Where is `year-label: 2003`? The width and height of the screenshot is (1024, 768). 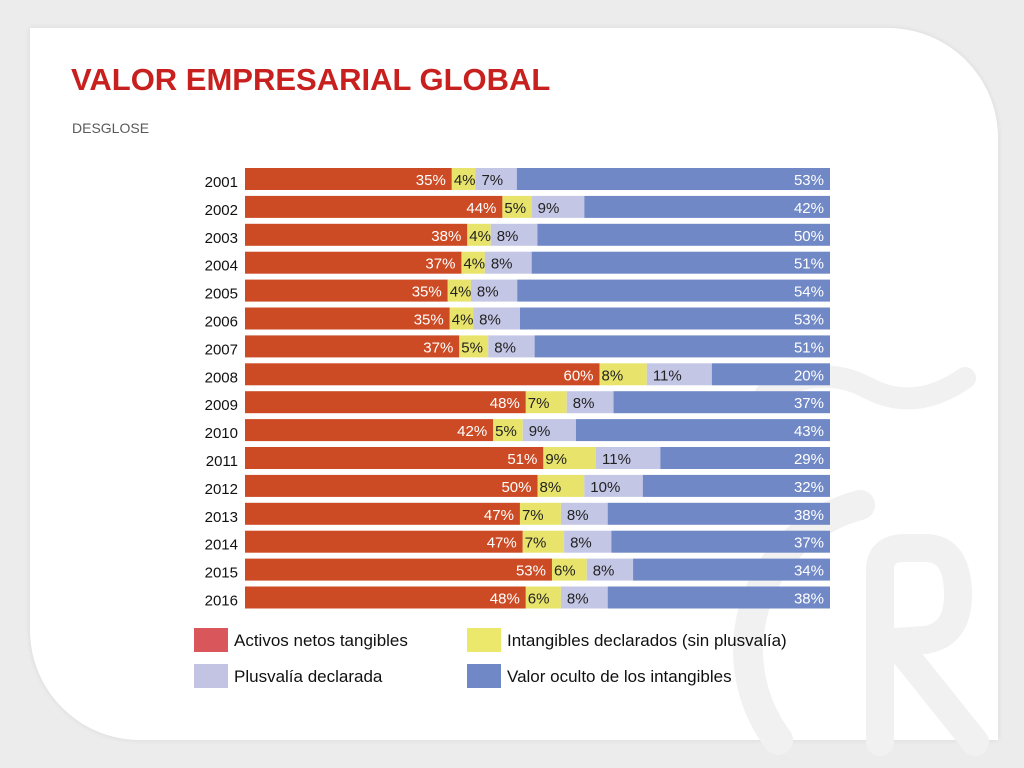 year-label: 2003 is located at coordinates (221, 238).